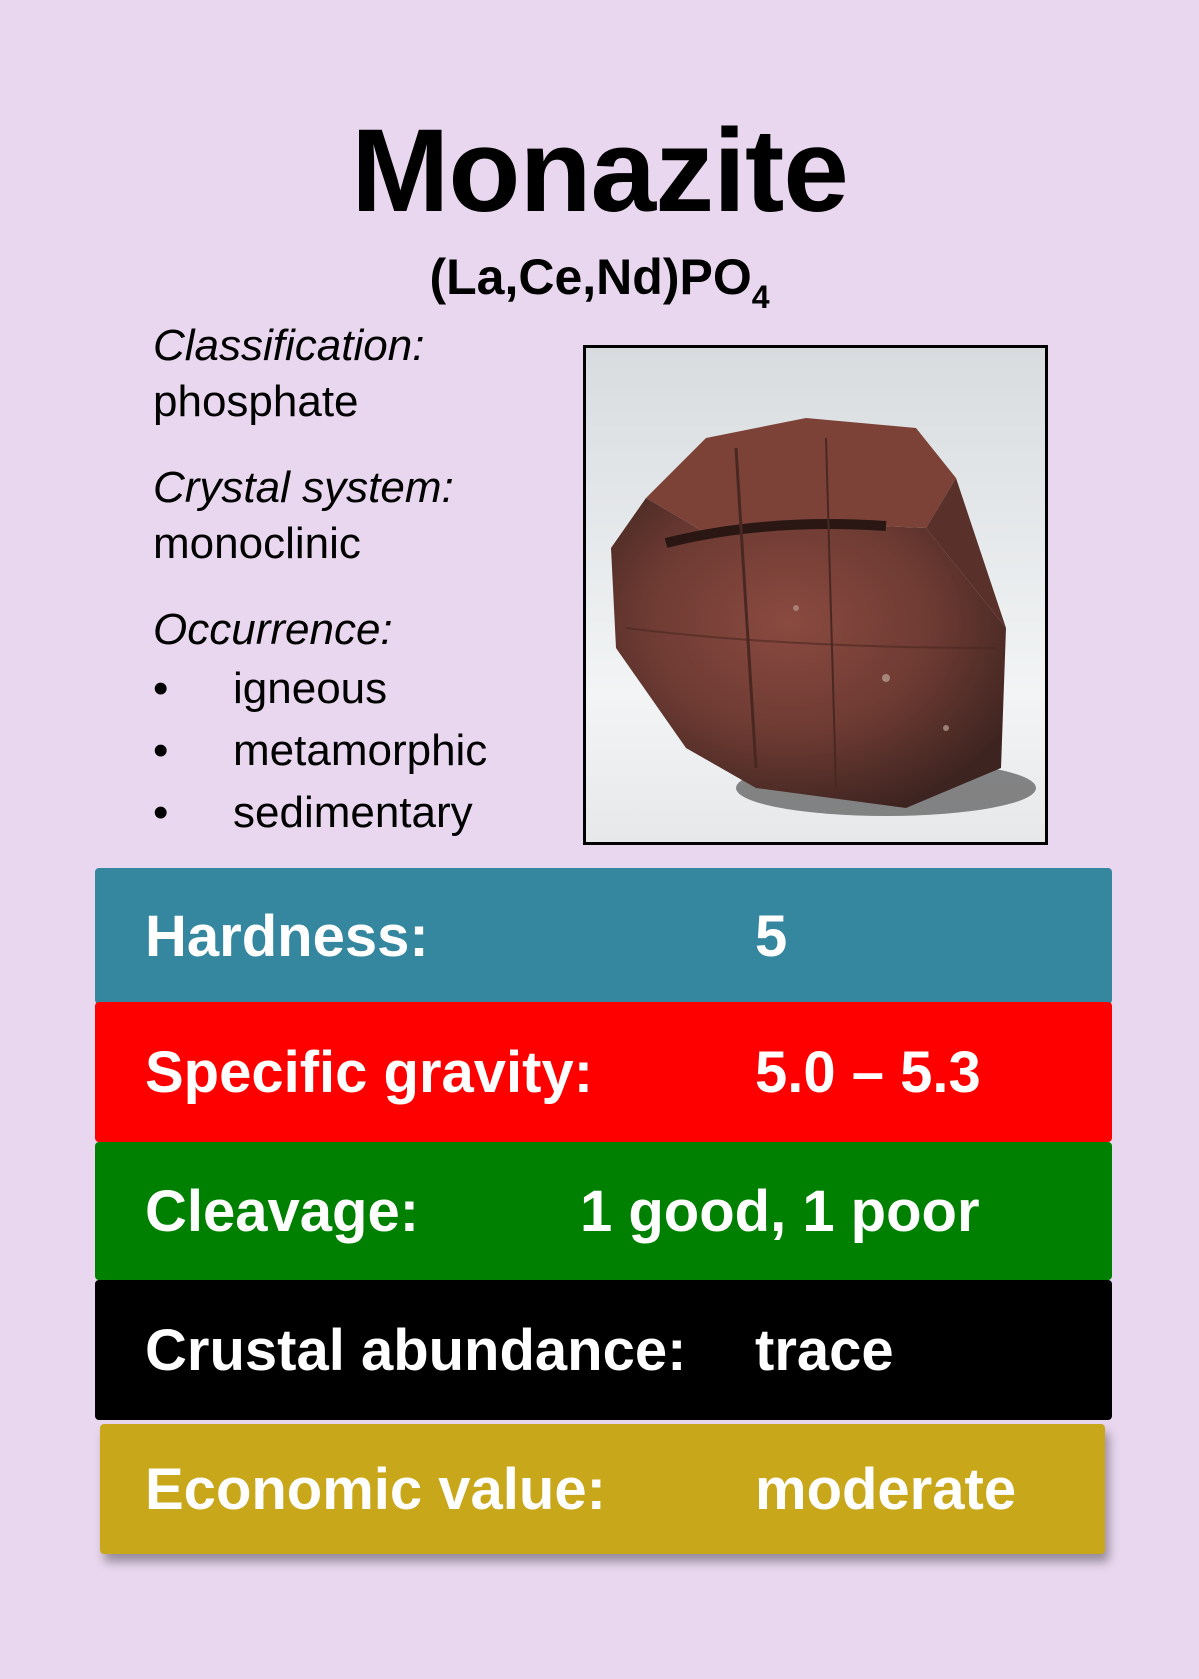  I want to click on occurrence-item: metamorphic, so click(360, 750).